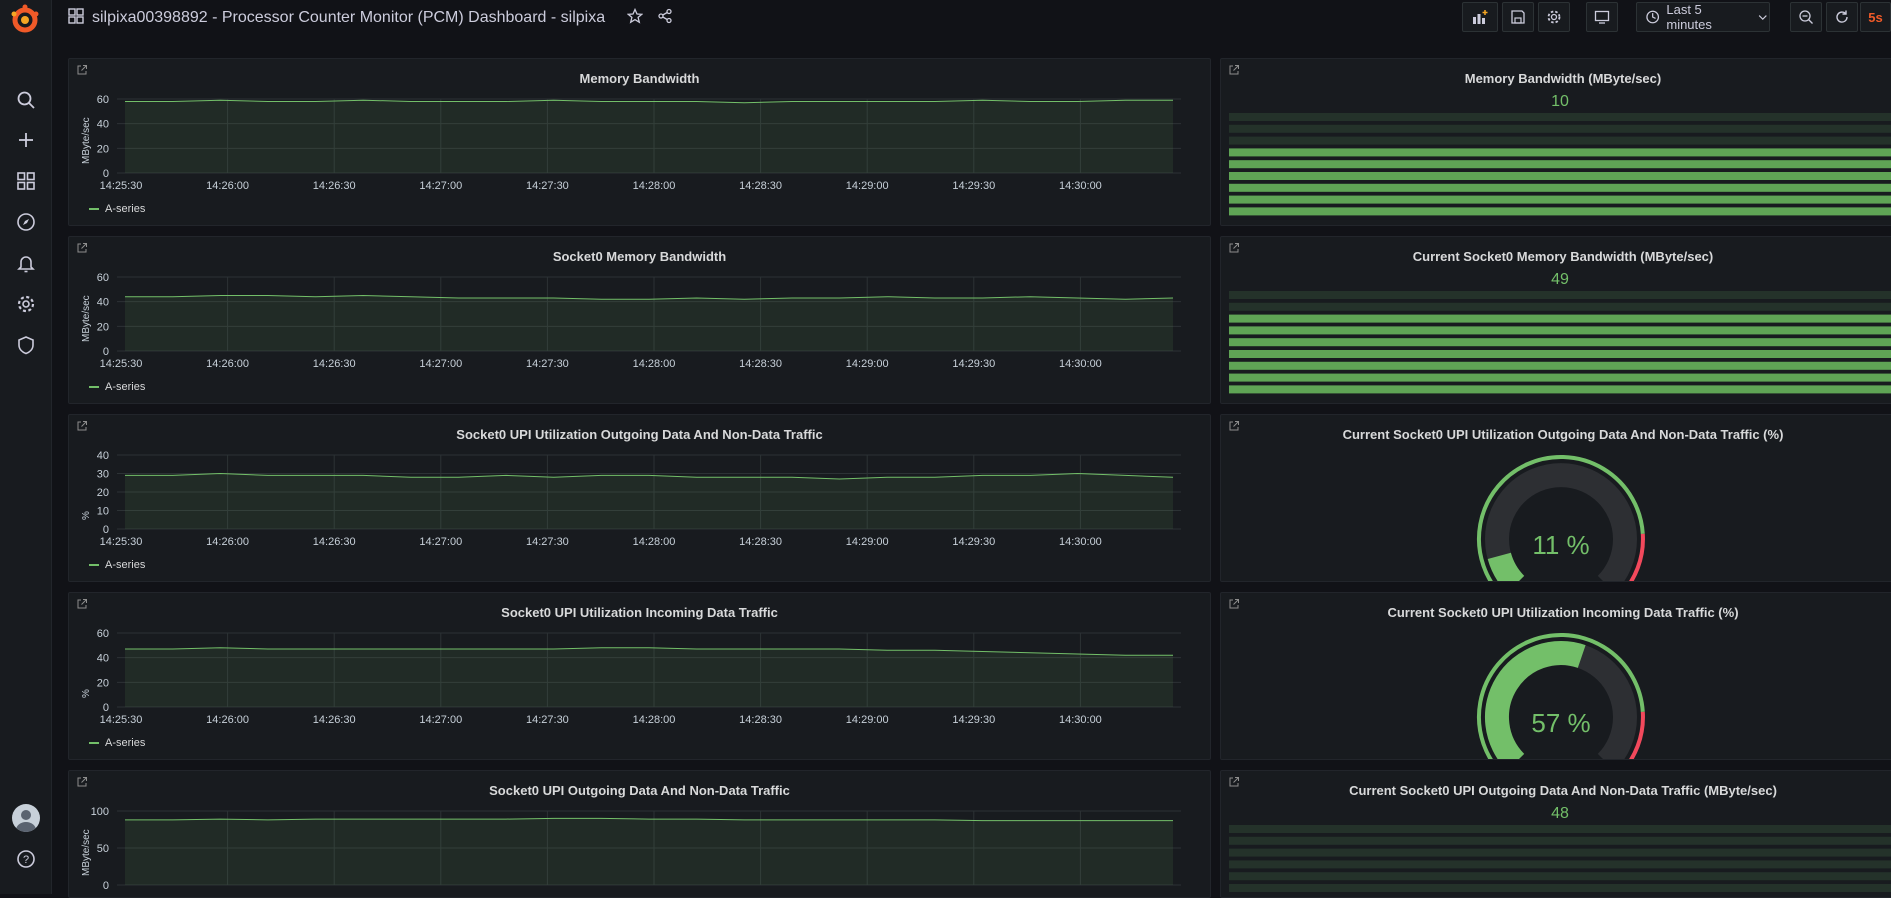  What do you see at coordinates (1560, 813) in the screenshot?
I see `bar-gauge-value: 48` at bounding box center [1560, 813].